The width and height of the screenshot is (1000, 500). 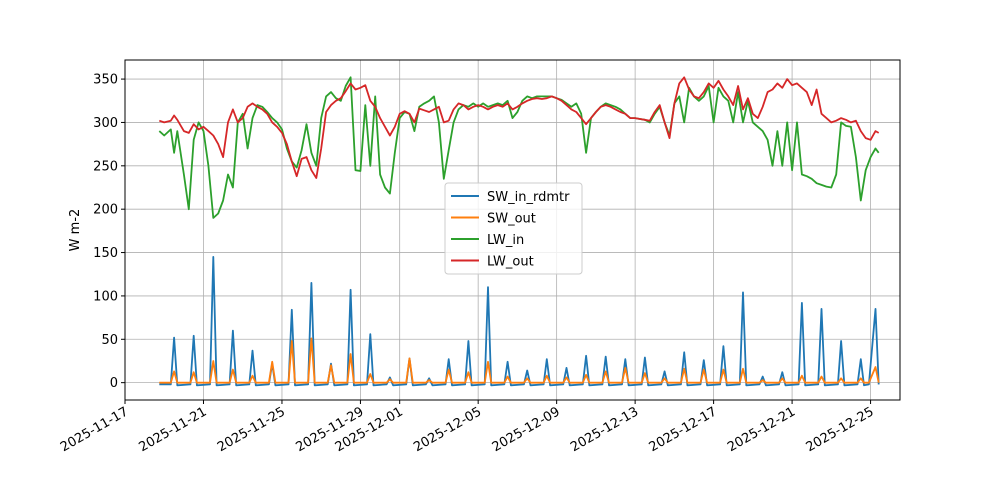 I want to click on y-tick-label: 200, so click(x=105, y=210).